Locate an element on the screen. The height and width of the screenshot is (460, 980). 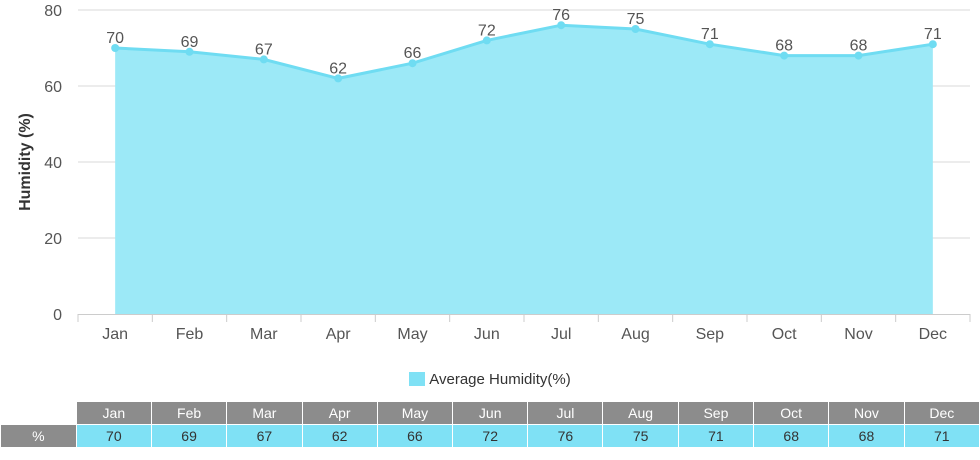
table-value-feb: 69 is located at coordinates (189, 436).